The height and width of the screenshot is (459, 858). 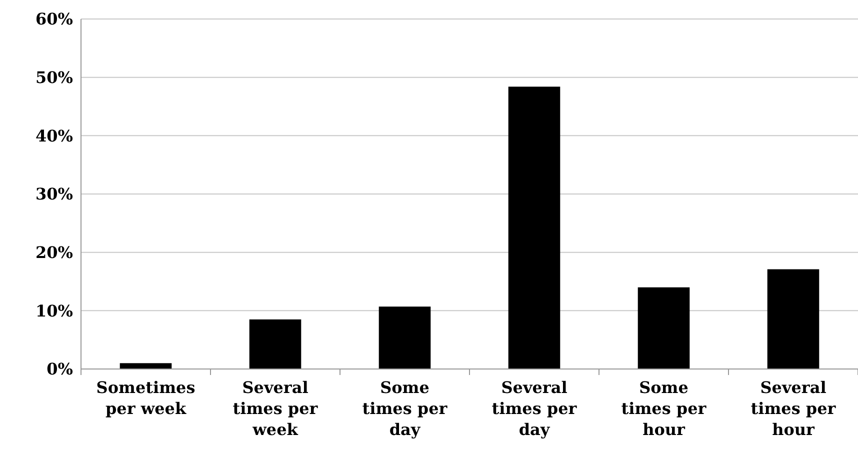 I want to click on y-tick-label: 0%, so click(x=59, y=369).